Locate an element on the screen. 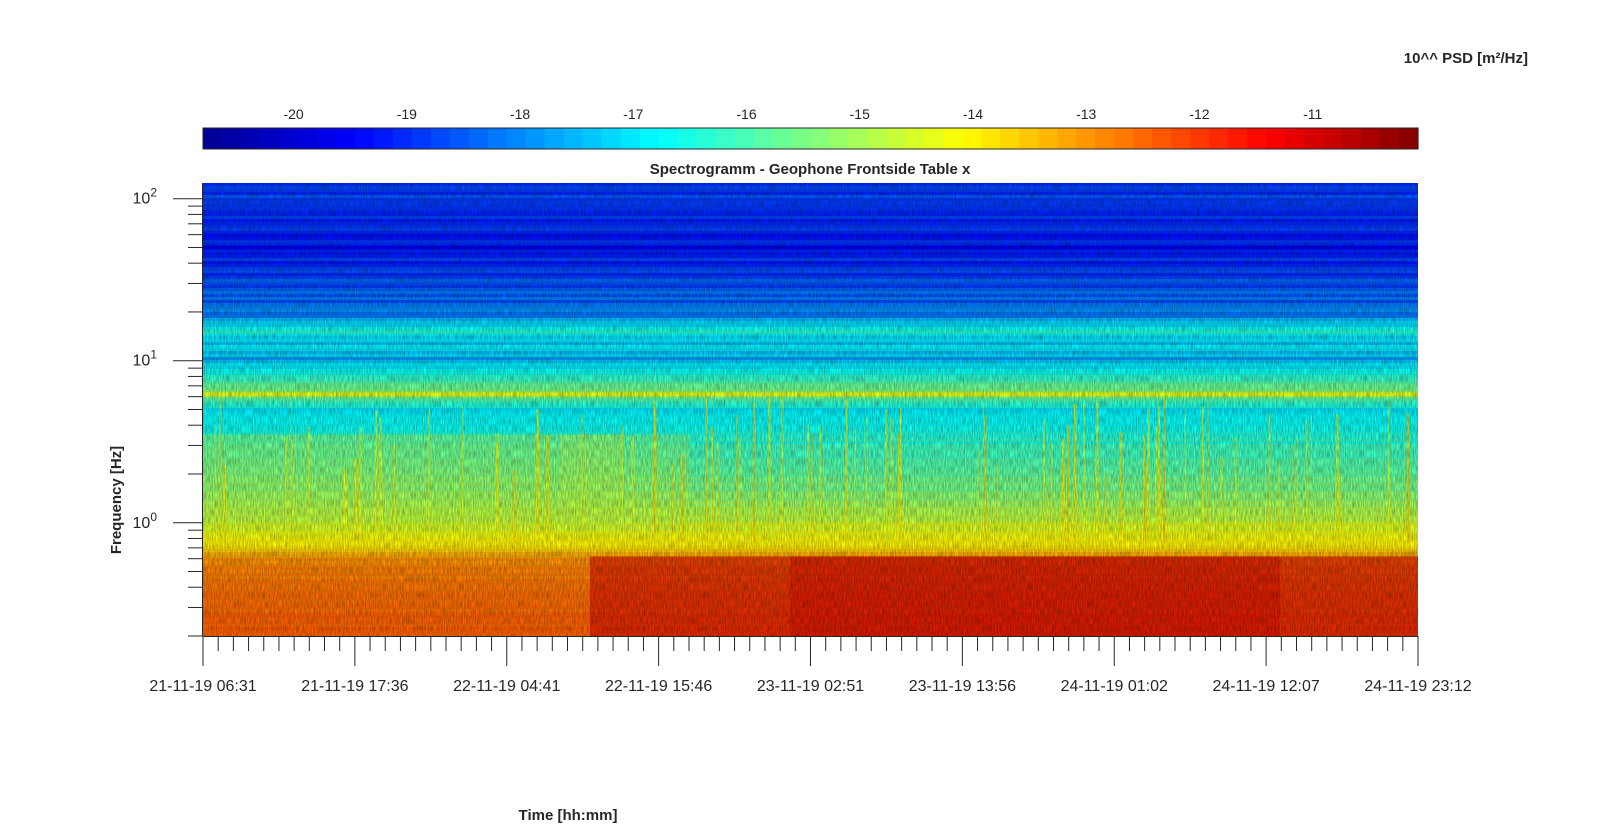  y-axis: 10⁰ 10¹ 10² is located at coordinates (168, 410).